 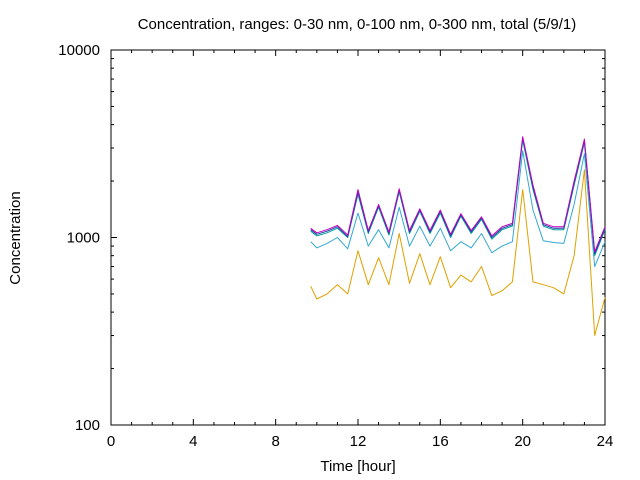 I want to click on x-tick-label: 0, so click(x=111, y=441).